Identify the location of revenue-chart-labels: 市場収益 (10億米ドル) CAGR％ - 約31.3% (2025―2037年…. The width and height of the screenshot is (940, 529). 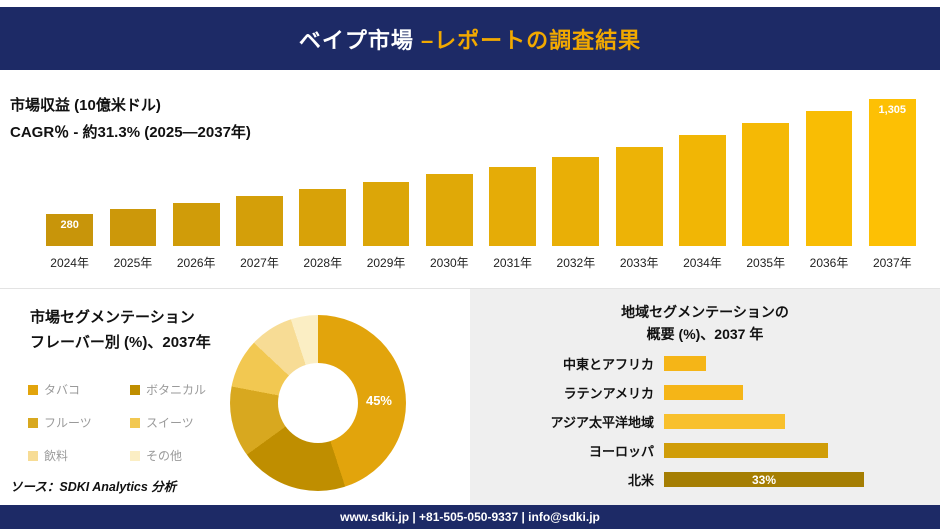
(130, 119).